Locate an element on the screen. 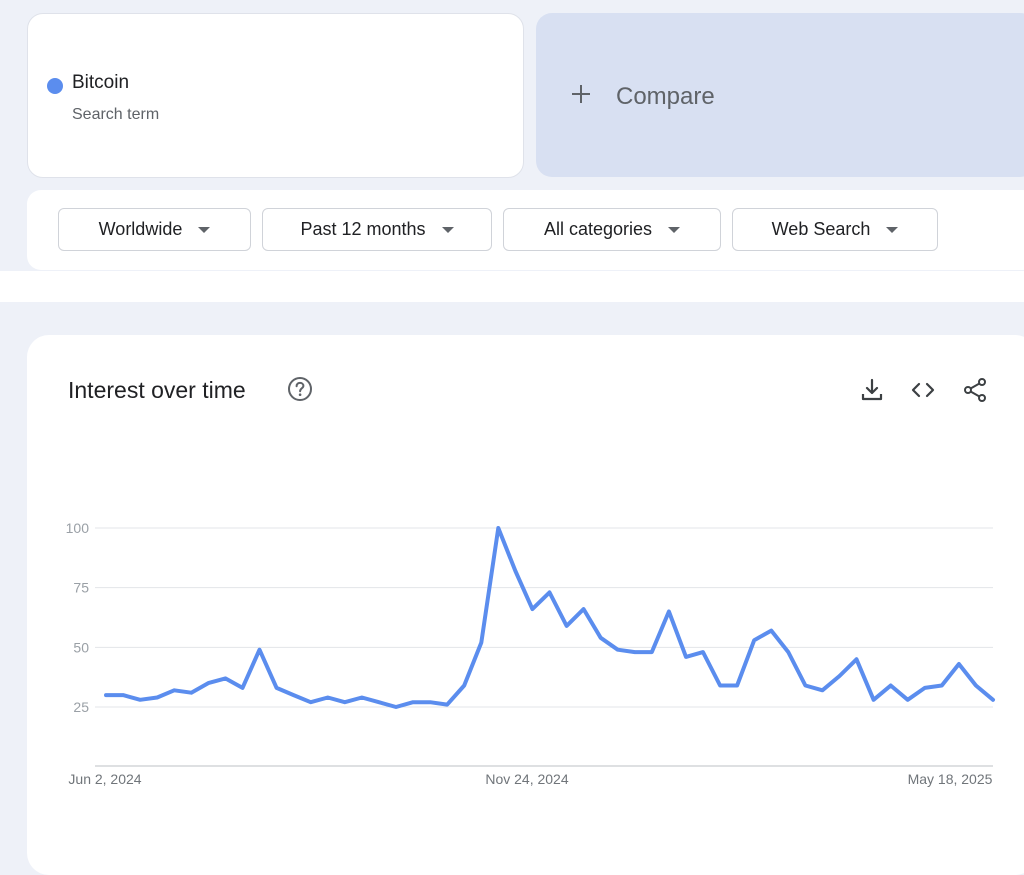 The height and width of the screenshot is (875, 1024). x-tick-label: May 18, 2025 is located at coordinates (950, 779).